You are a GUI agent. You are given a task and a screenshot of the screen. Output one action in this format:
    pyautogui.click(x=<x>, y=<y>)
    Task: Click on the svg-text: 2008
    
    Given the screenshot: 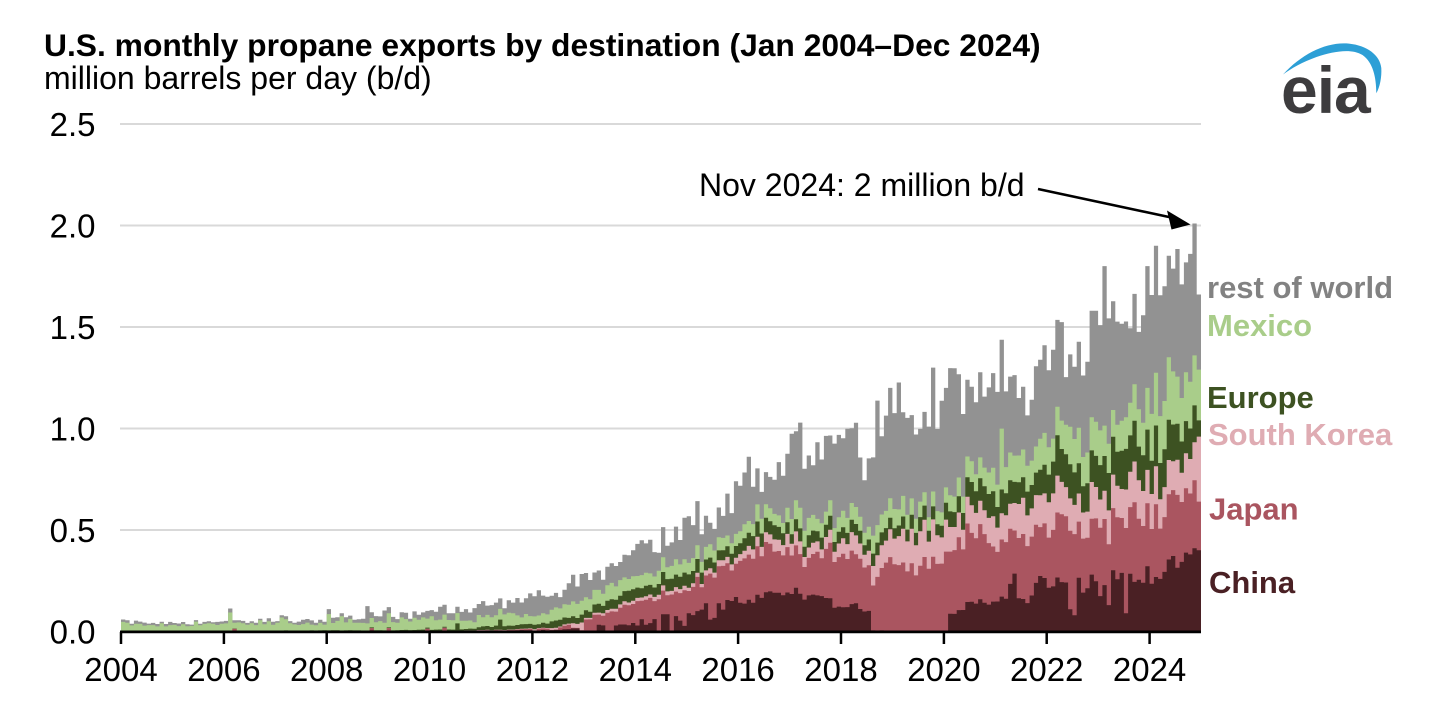 What is the action you would take?
    pyautogui.click(x=326, y=669)
    